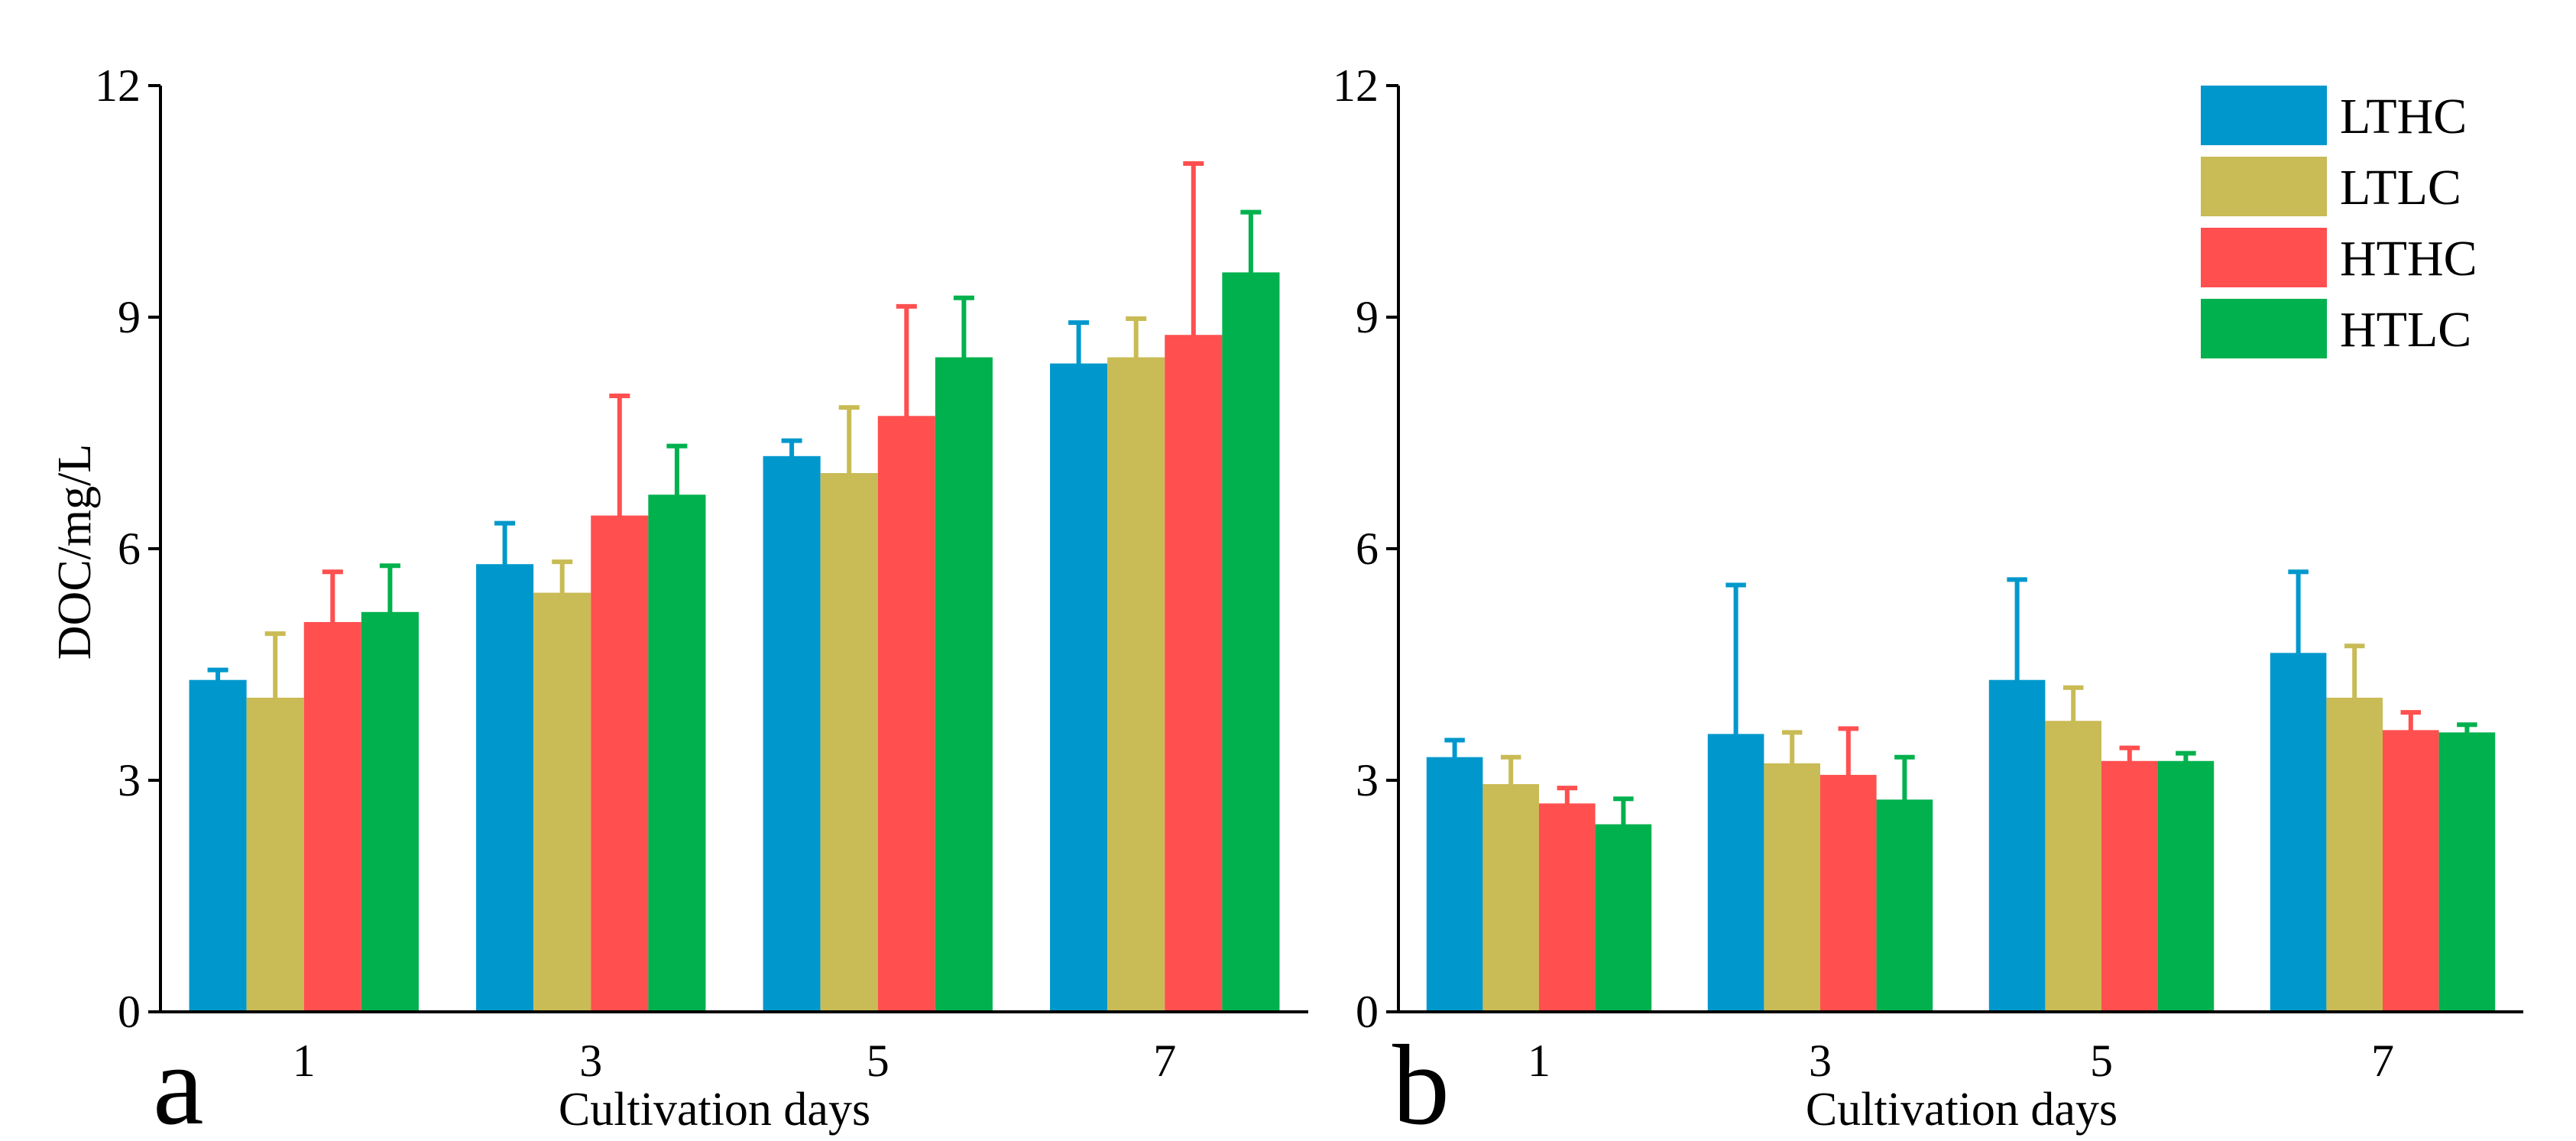 The height and width of the screenshot is (1141, 2576). Describe the element at coordinates (1164, 1061) in the screenshot. I see `x-tick-label-a-7: 7` at that location.